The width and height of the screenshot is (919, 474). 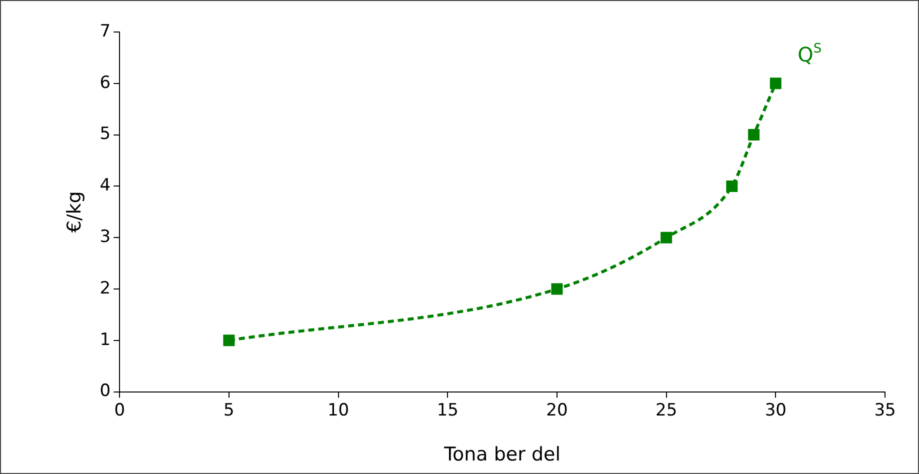 What do you see at coordinates (120, 410) in the screenshot?
I see `x-tick-label: 0` at bounding box center [120, 410].